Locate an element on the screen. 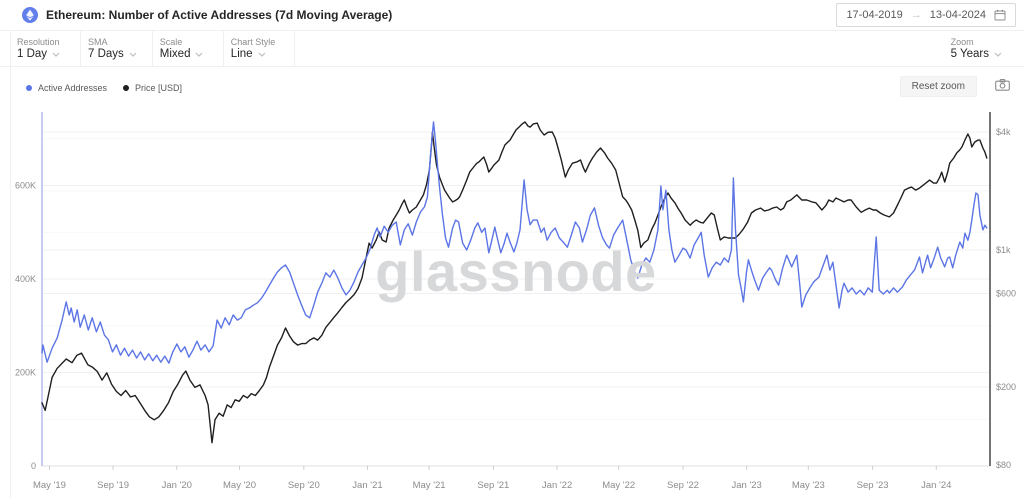  panel-left-border is located at coordinates (10, 264).